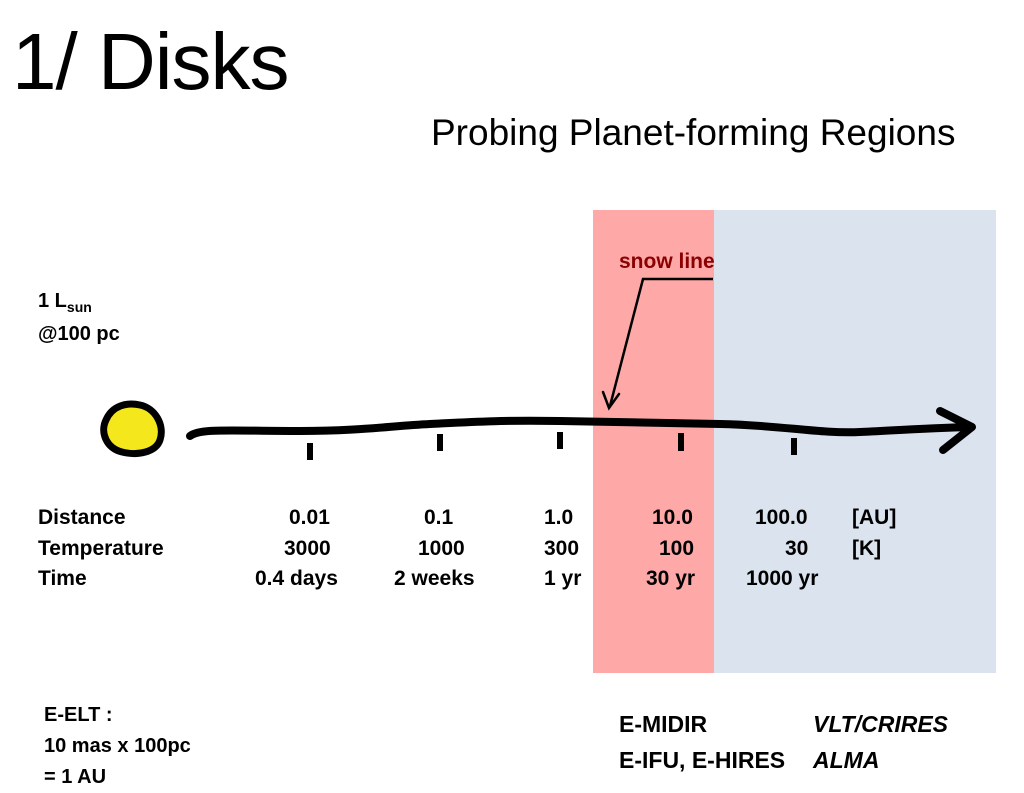  I want to click on table-row: Distance 0.01 0.1 1.0 10.0 100.0 [AU], so click(512, 518).